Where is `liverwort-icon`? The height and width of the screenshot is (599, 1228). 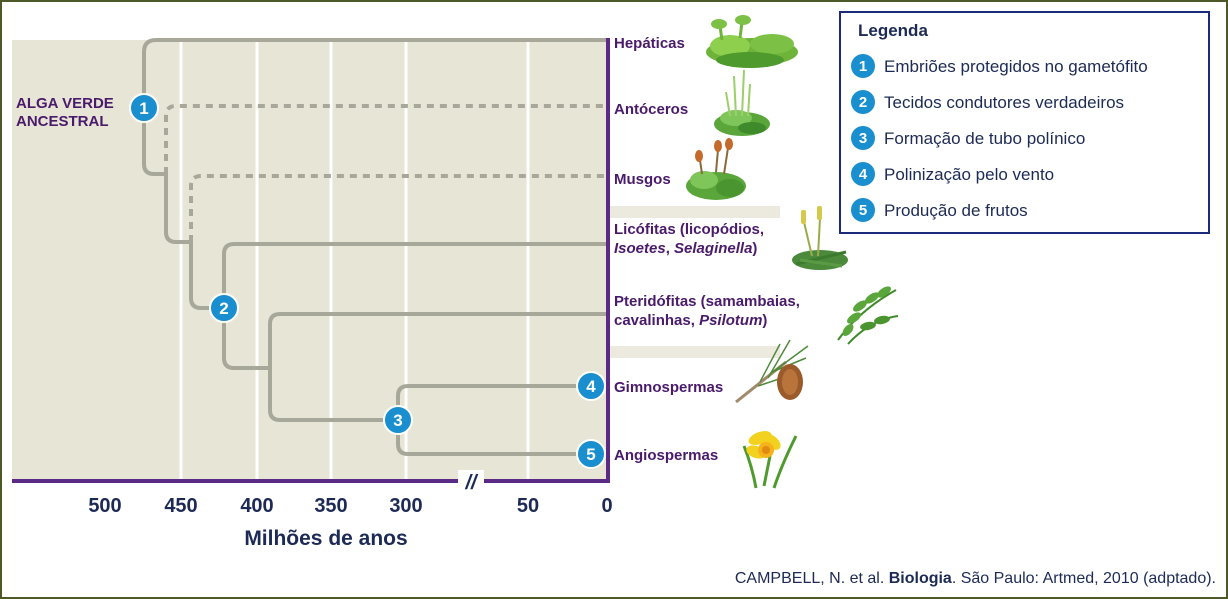 liverwort-icon is located at coordinates (752, 41).